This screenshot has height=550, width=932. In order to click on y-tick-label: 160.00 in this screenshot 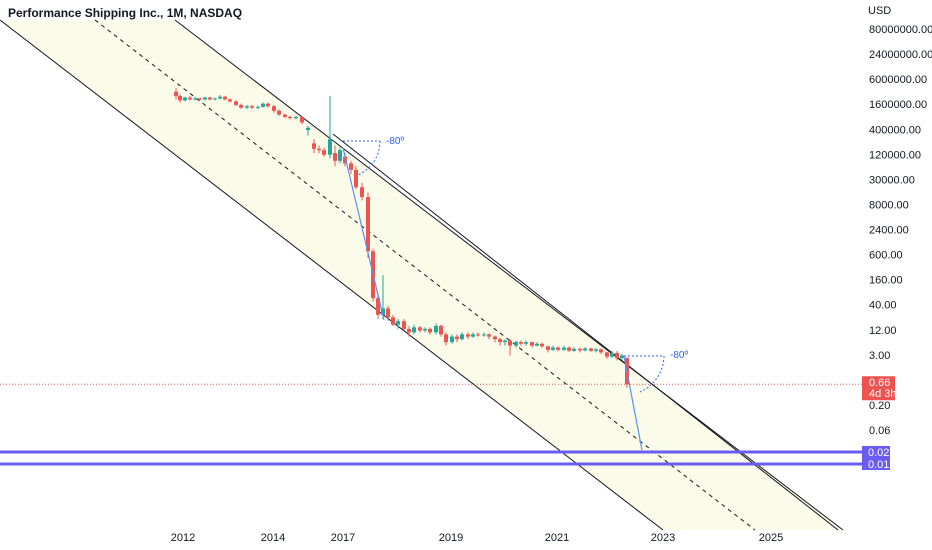, I will do `click(886, 281)`.